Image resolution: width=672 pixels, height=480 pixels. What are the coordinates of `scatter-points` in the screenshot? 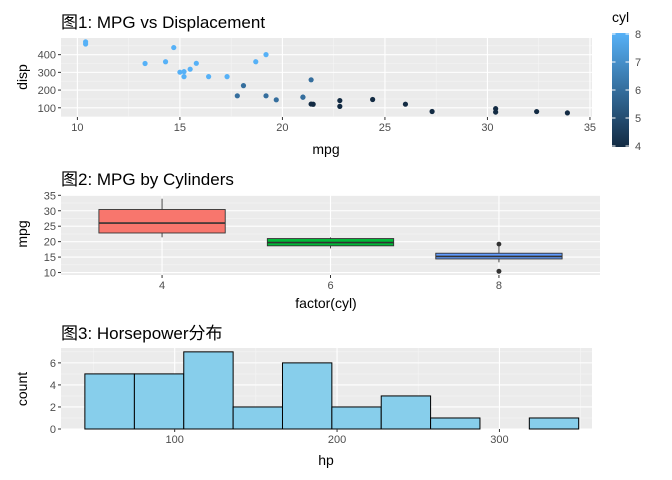 It's located at (326, 77).